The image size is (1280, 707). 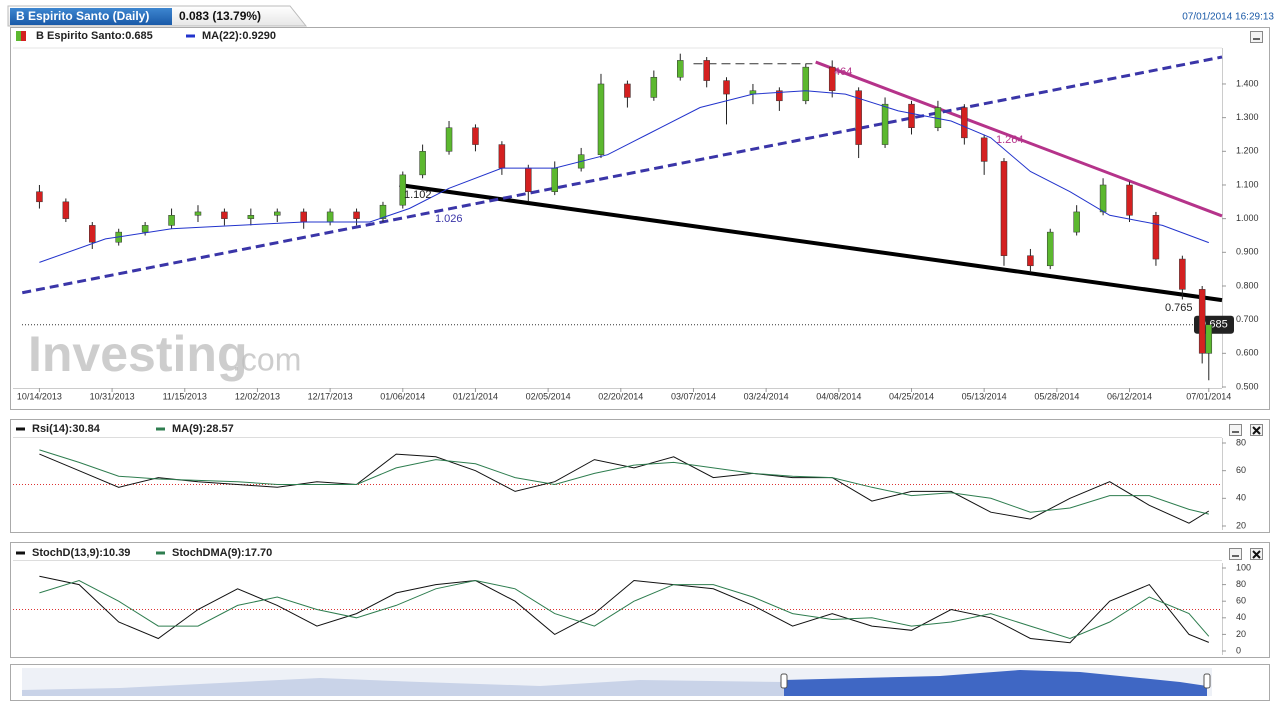 What do you see at coordinates (112, 396) in the screenshot?
I see `x-tick-label: 10/31/2013` at bounding box center [112, 396].